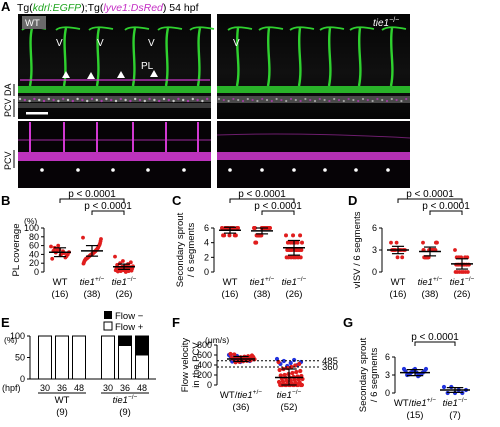 Image resolution: width=500 pixels, height=427 pixels. Describe the element at coordinates (68, 28) in the screenshot. I see `dlav-segment` at that location.